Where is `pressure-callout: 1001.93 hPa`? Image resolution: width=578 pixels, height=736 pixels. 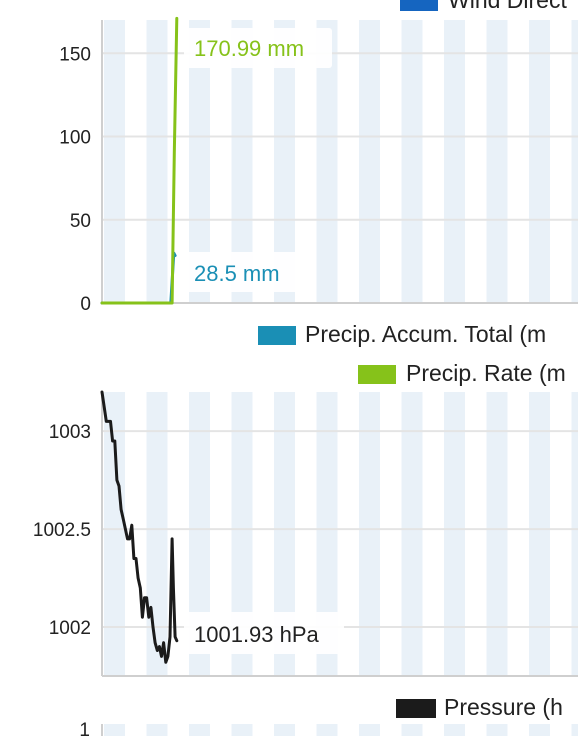 pressure-callout: 1001.93 hPa is located at coordinates (264, 633).